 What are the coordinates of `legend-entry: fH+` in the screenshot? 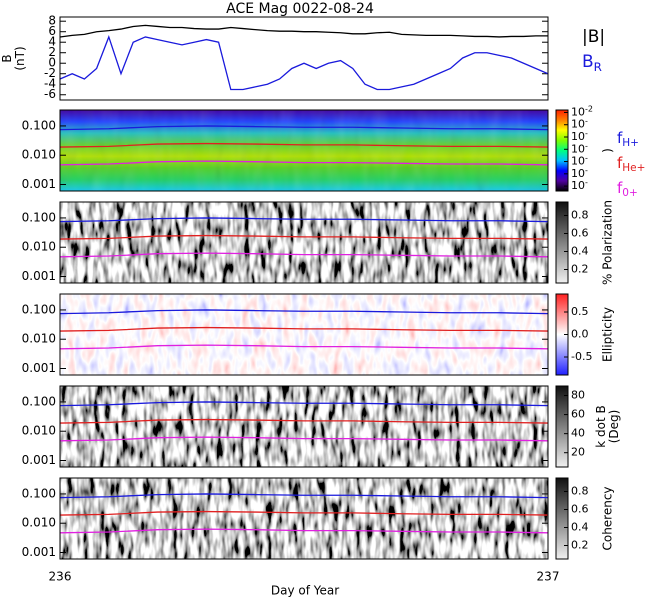 It's located at (628, 139).